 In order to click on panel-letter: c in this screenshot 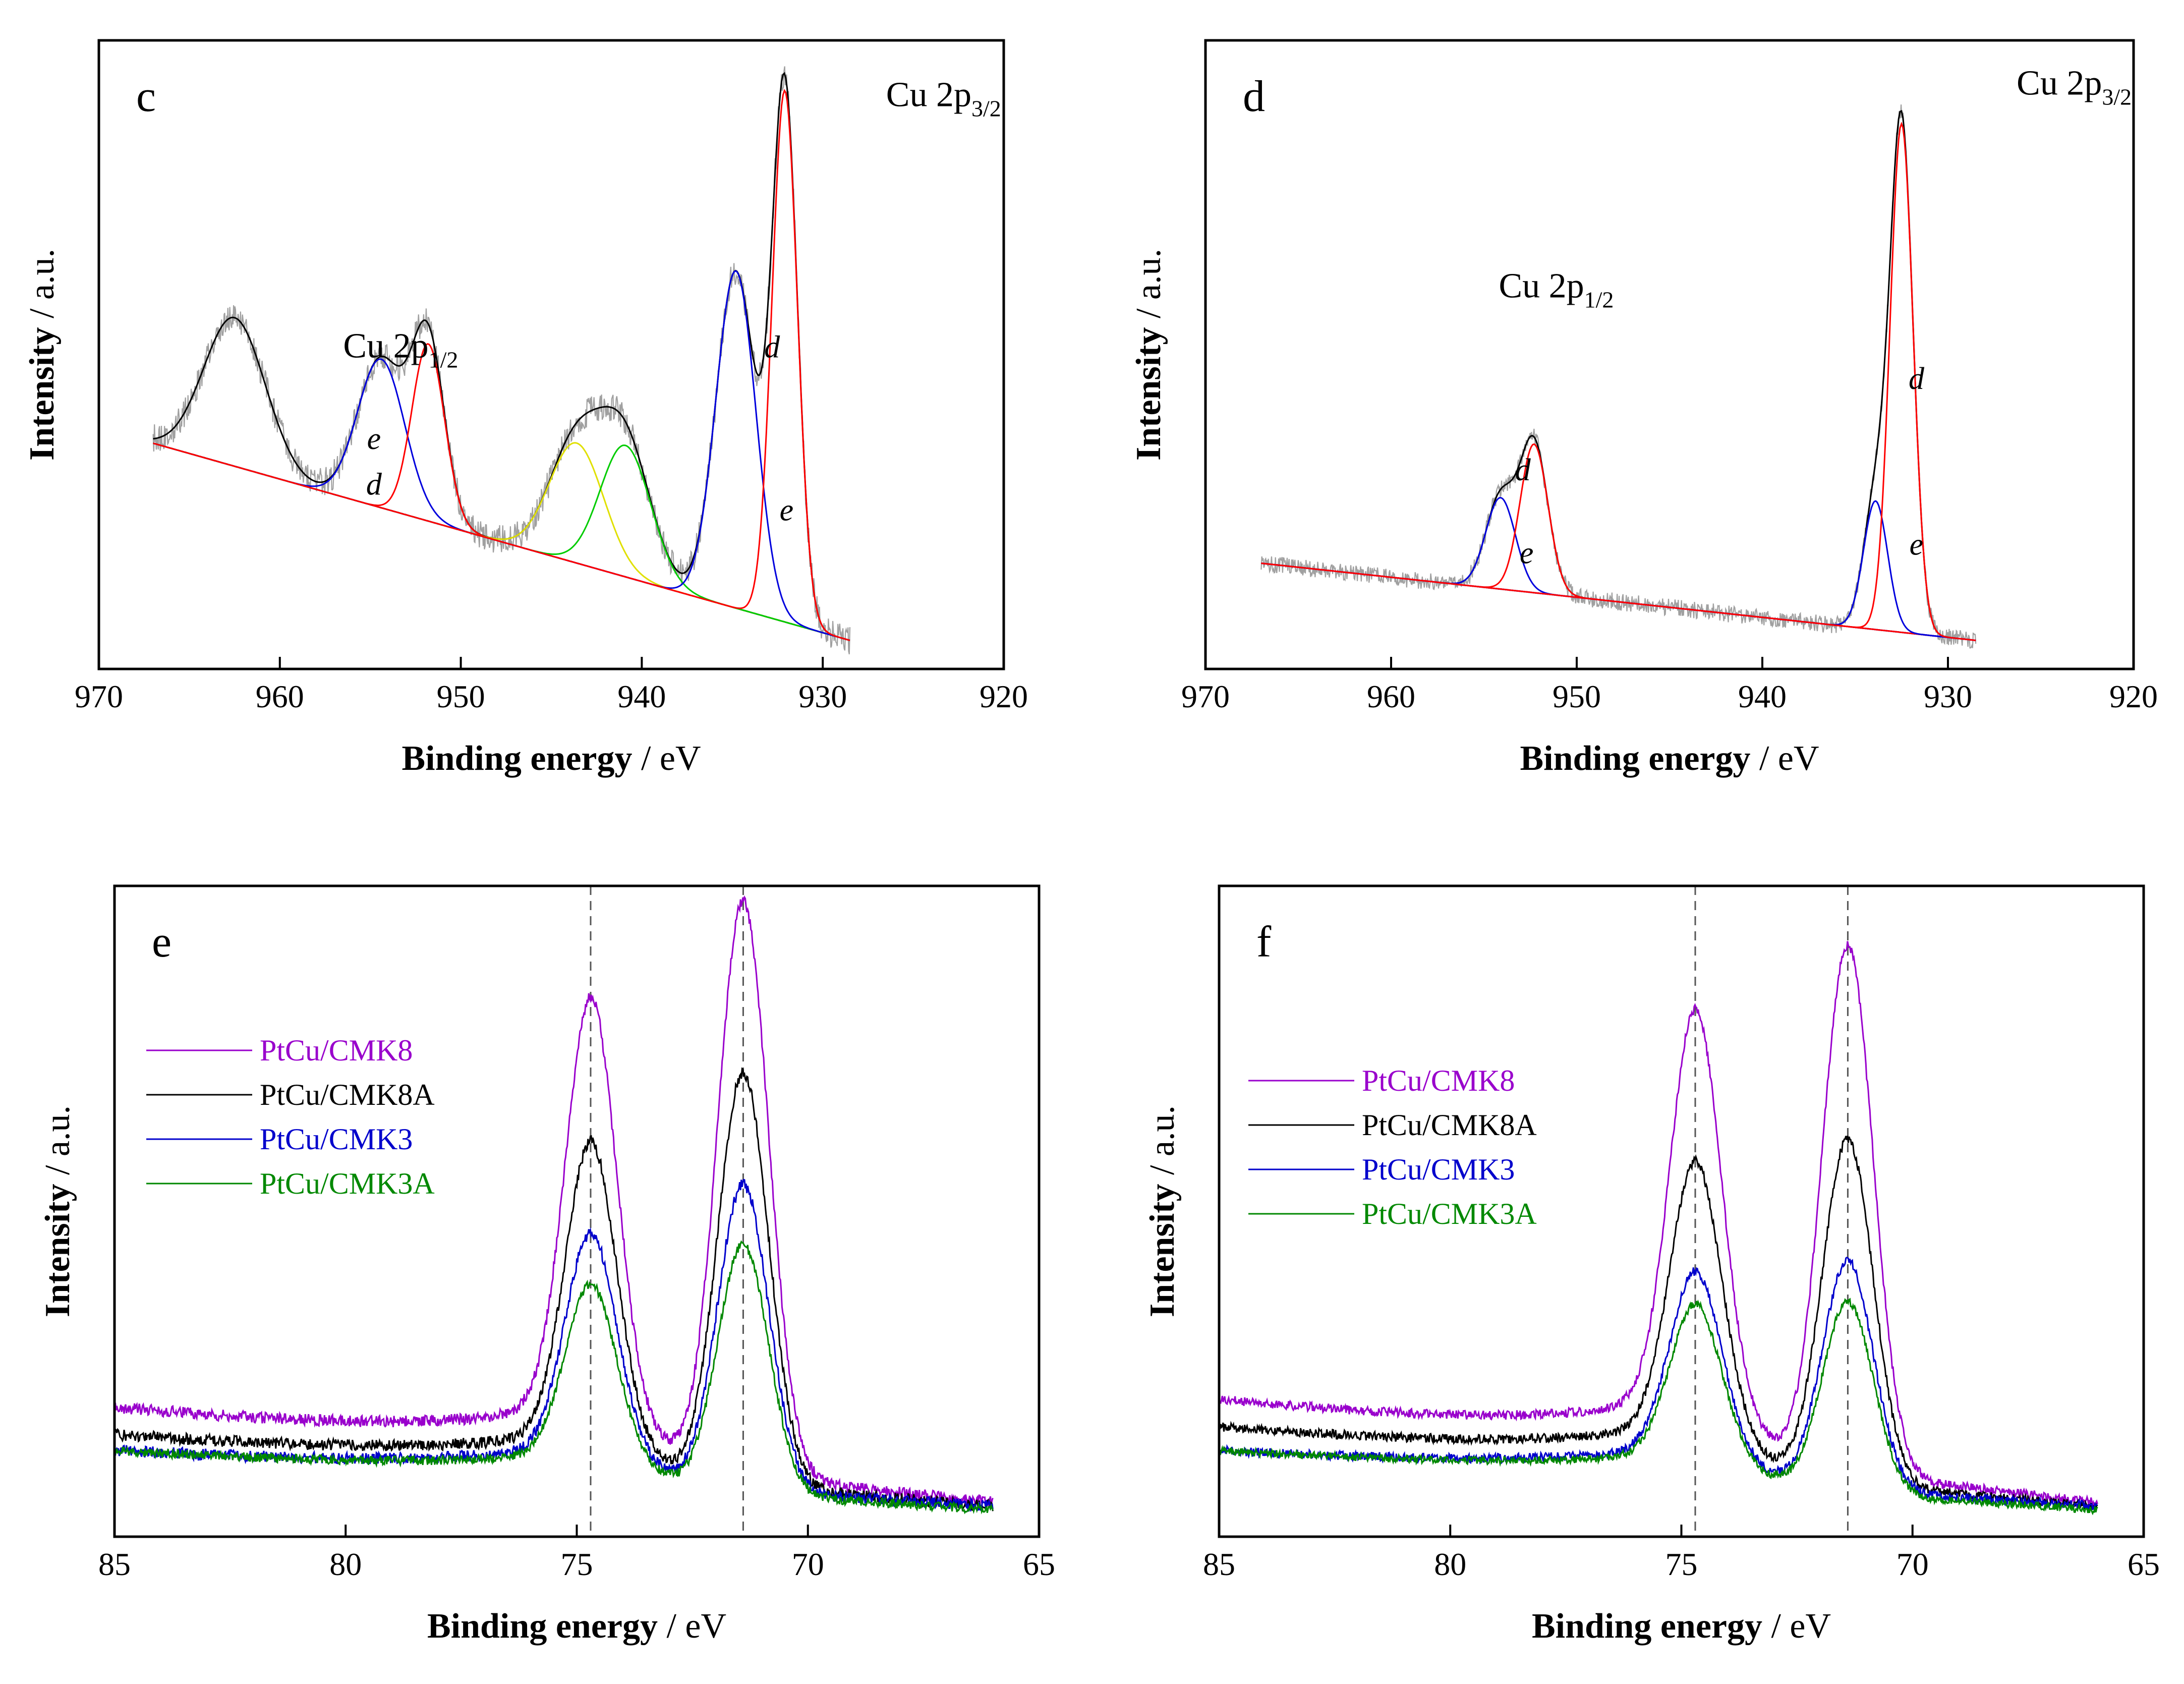, I will do `click(146, 97)`.